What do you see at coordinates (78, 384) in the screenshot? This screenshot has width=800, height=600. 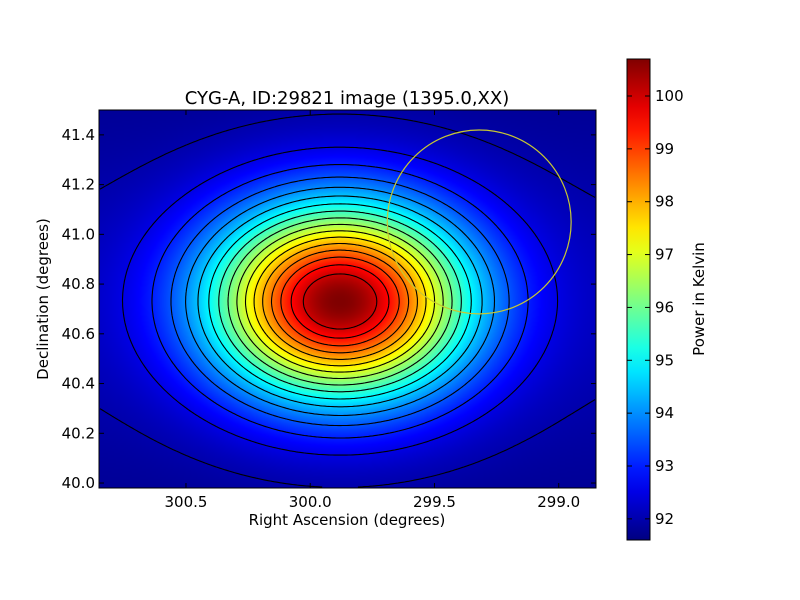 I see `y-tick-label: 40.4` at bounding box center [78, 384].